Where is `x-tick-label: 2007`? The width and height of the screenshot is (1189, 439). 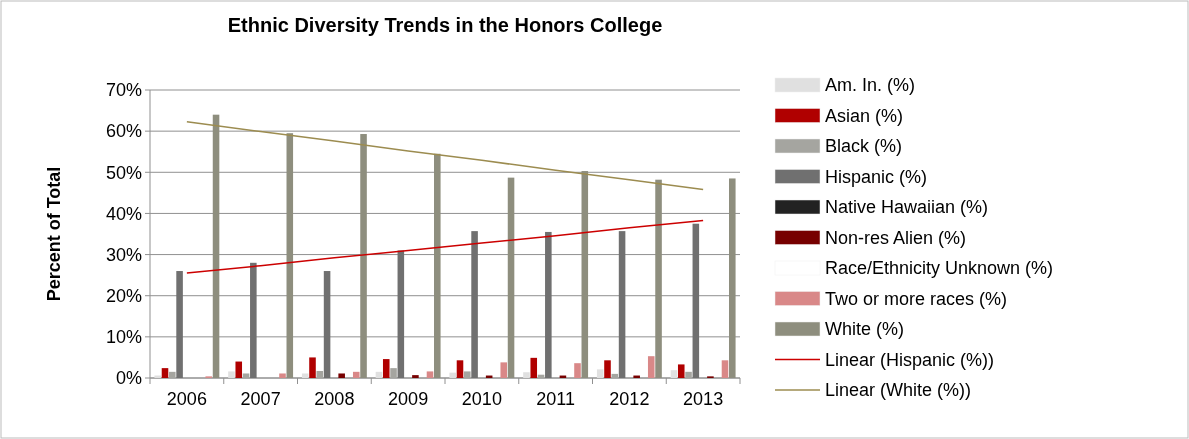
x-tick-label: 2007 is located at coordinates (260, 399).